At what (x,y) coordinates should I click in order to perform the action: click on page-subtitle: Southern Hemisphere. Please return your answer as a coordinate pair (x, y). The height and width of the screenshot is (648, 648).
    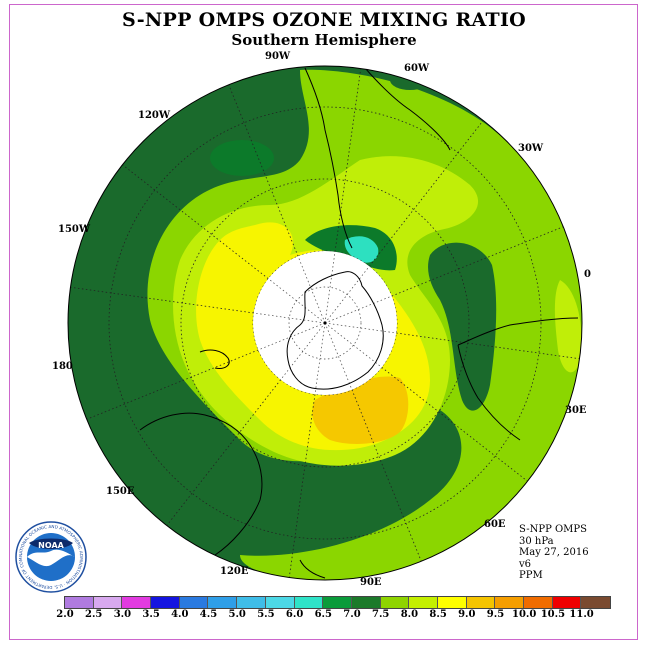
    Looking at the image, I should click on (324, 40).